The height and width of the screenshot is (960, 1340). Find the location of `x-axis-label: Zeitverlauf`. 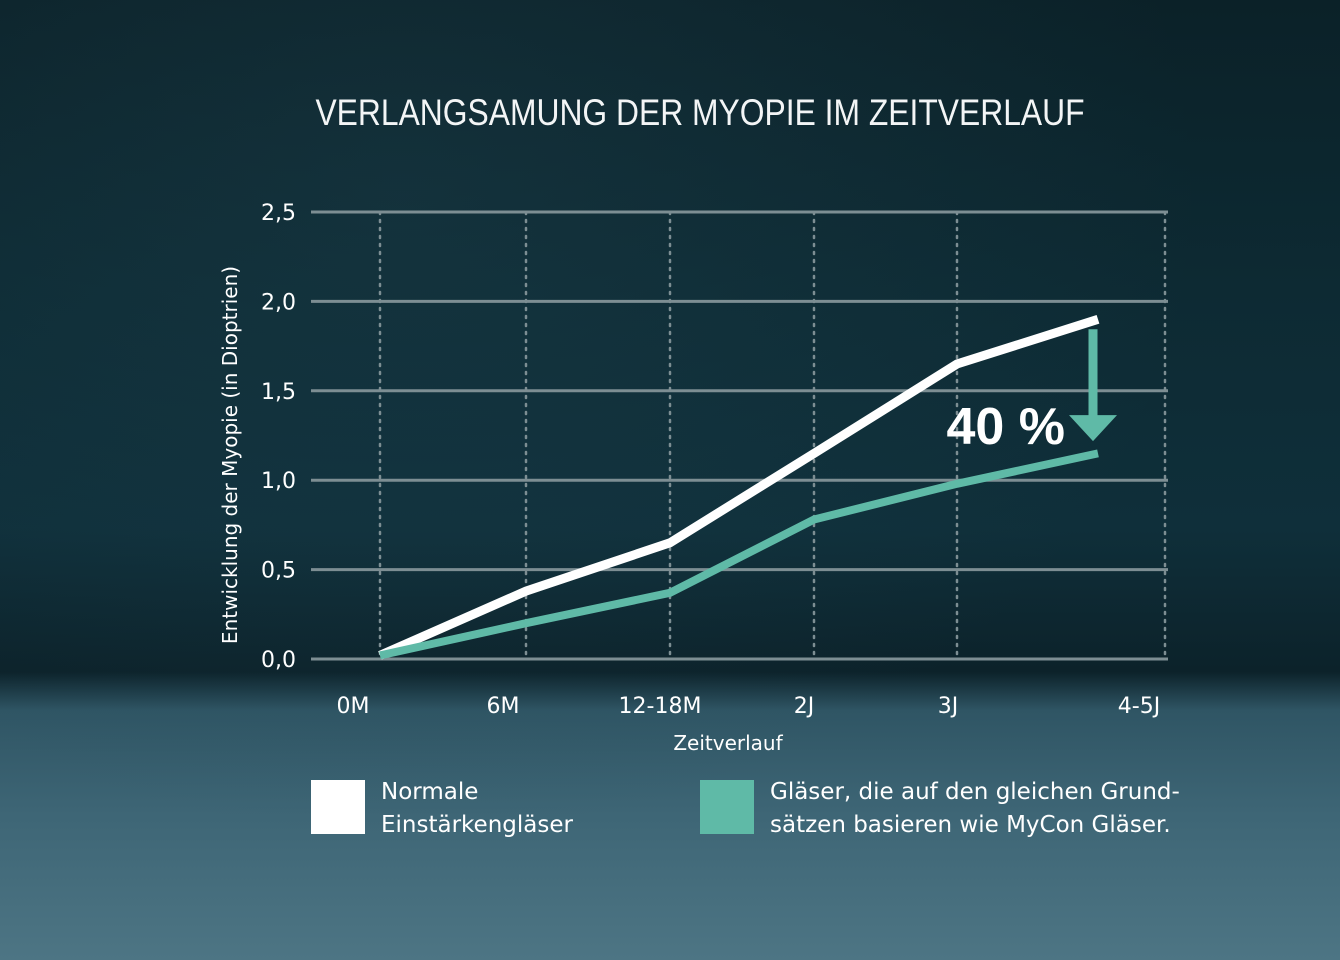

x-axis-label: Zeitverlauf is located at coordinates (728, 743).